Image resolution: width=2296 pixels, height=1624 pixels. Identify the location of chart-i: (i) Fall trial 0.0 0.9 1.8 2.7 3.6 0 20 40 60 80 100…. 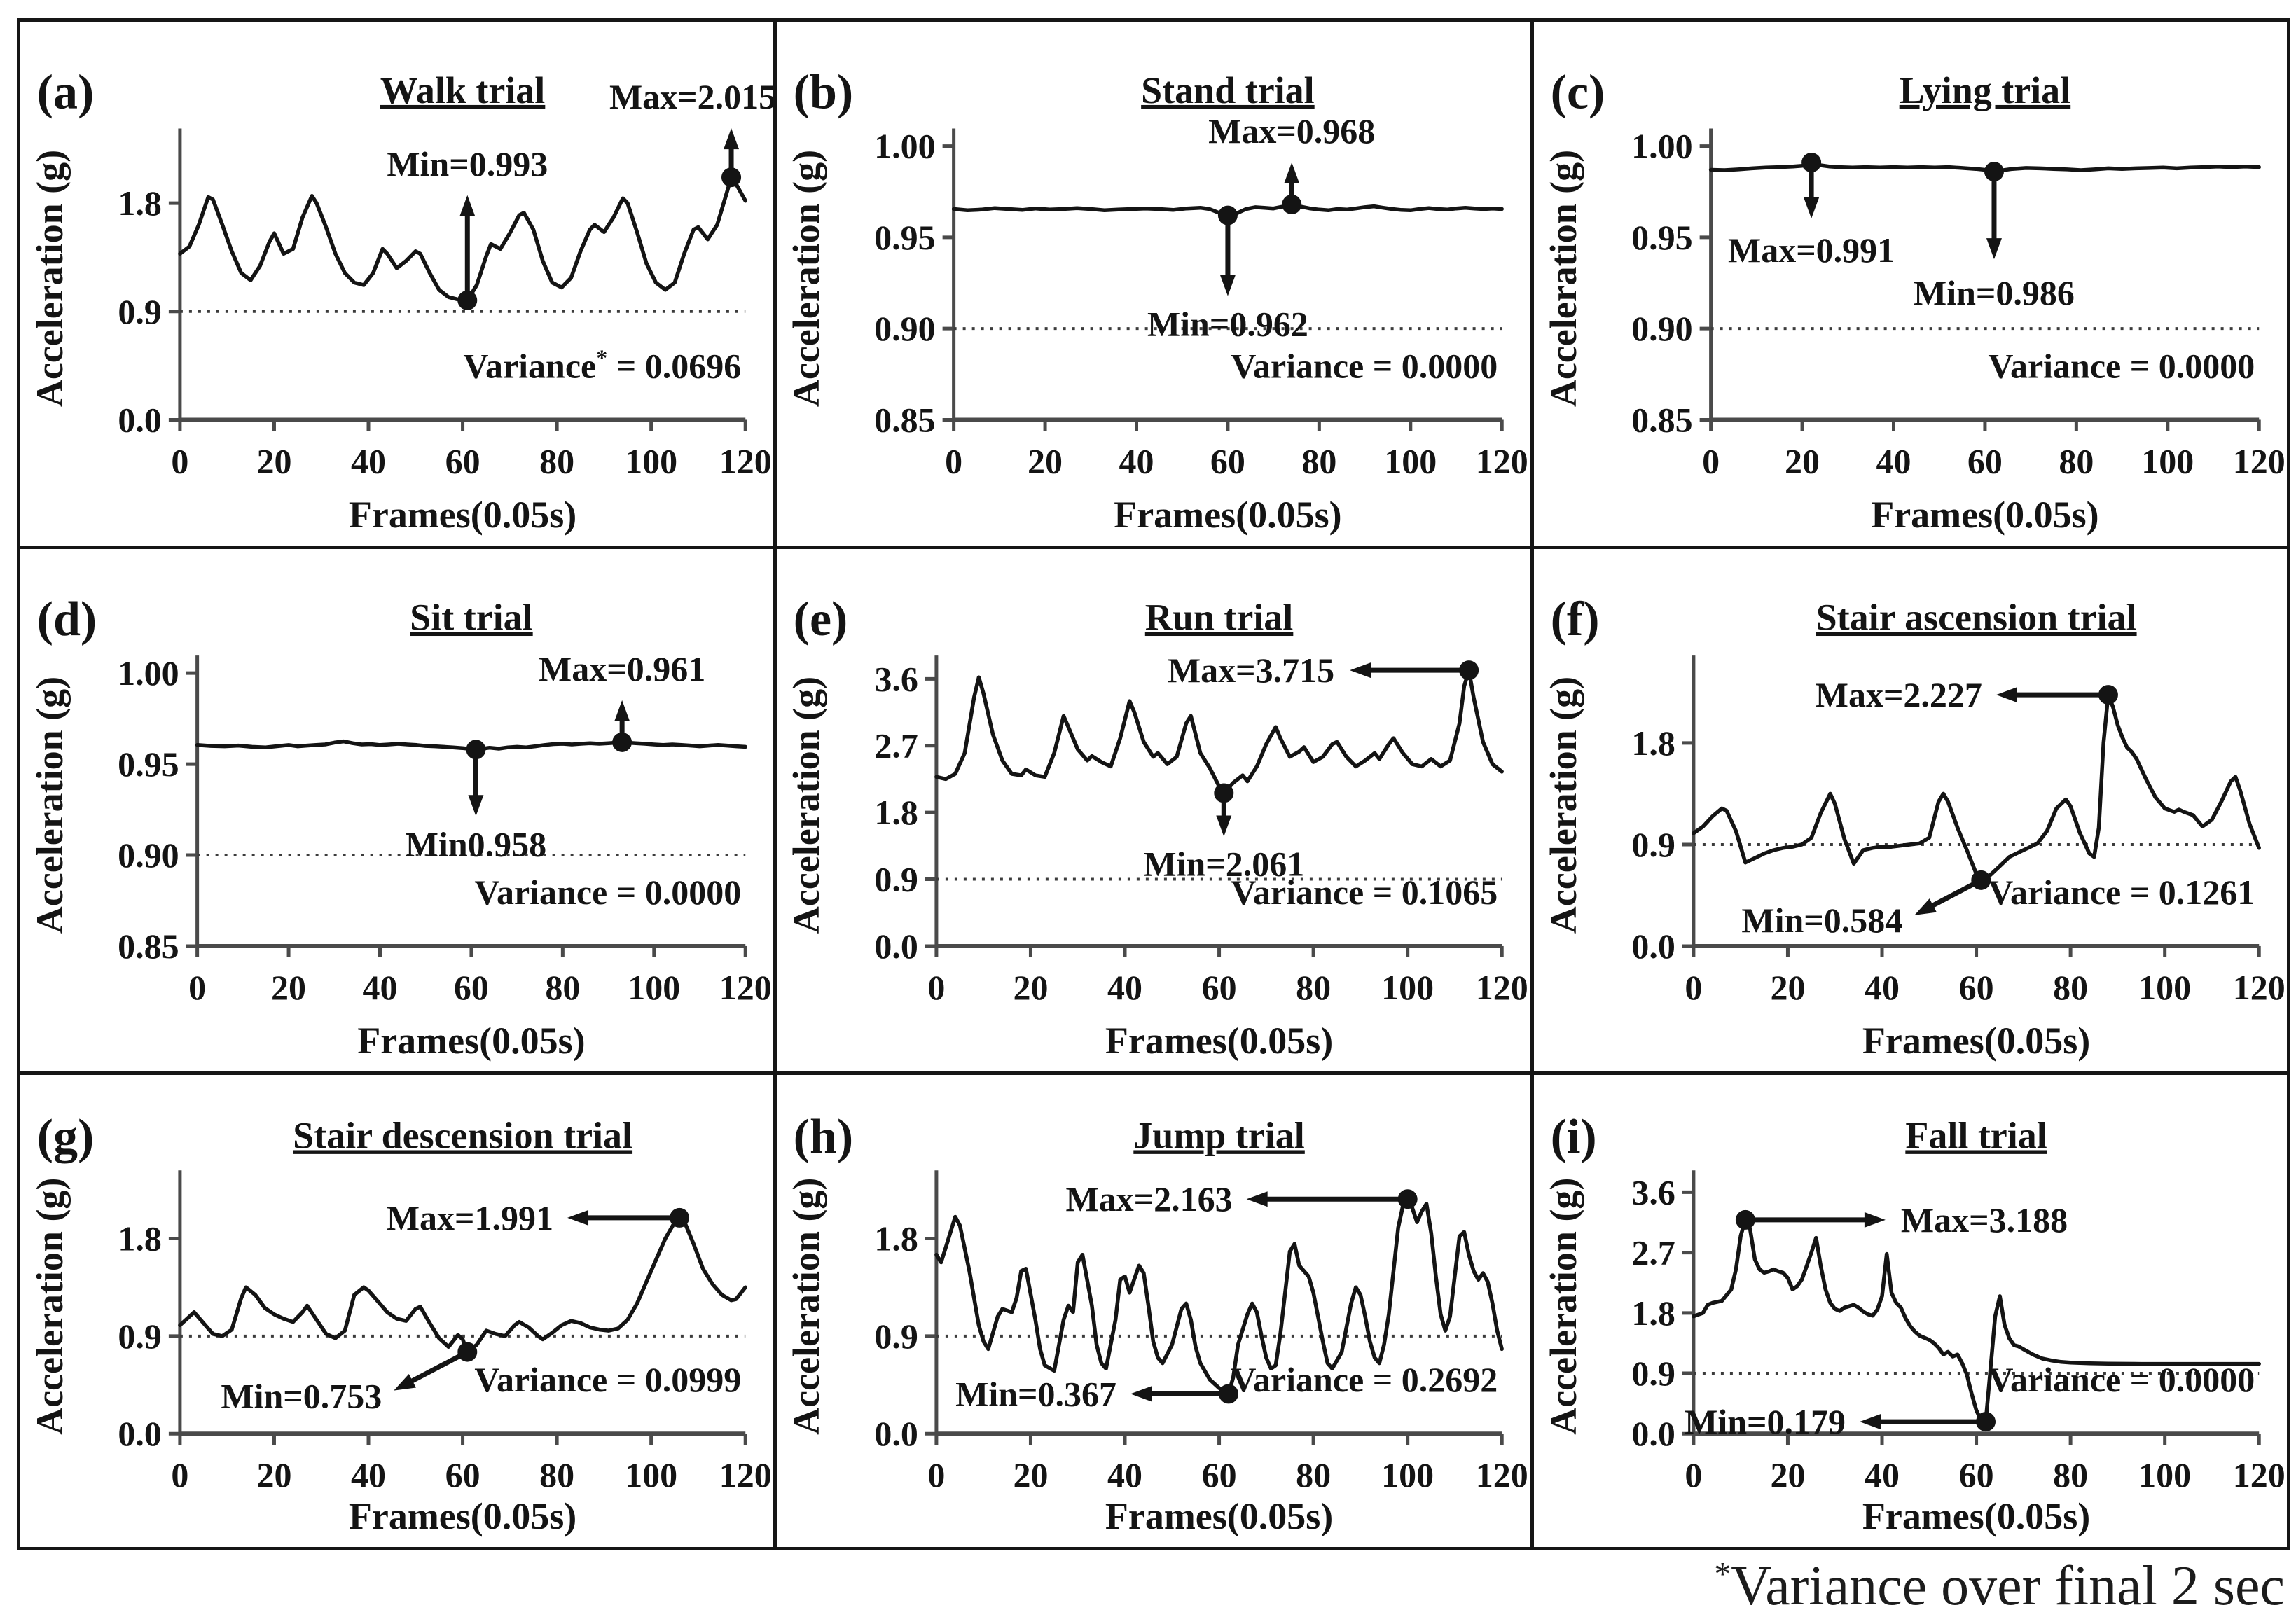
(1913, 1323).